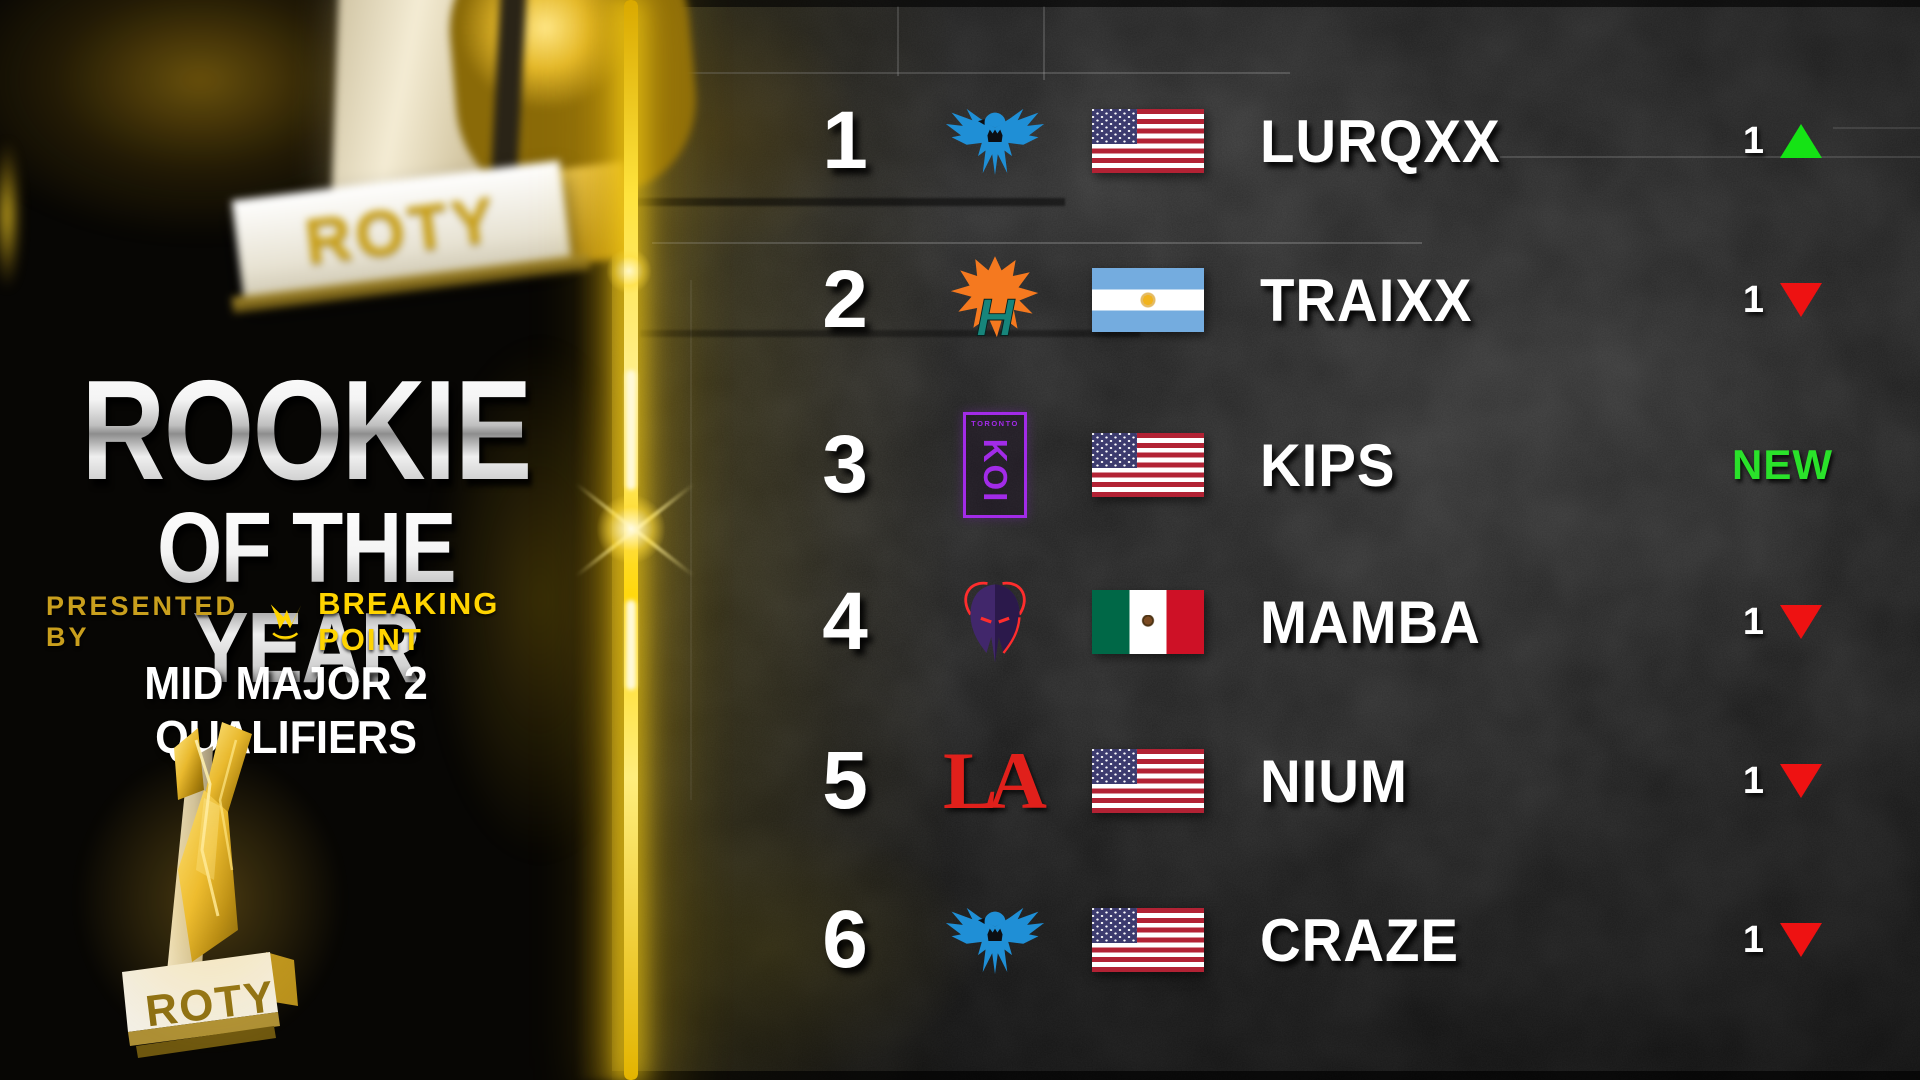 The height and width of the screenshot is (1080, 1920). Describe the element at coordinates (995, 465) in the screenshot. I see `team-logo-toronto-koi-icon: TORONTO KOI` at that location.